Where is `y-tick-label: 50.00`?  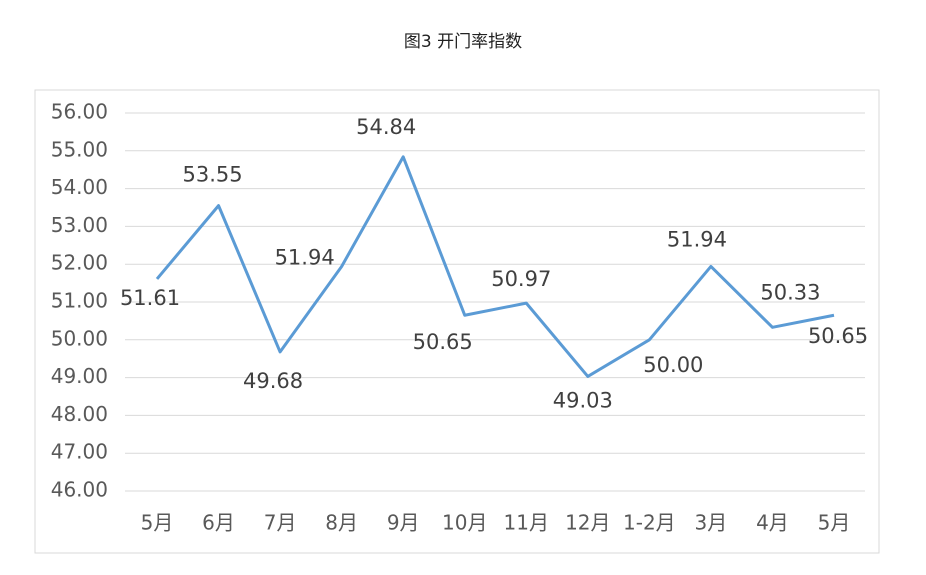
y-tick-label: 50.00 is located at coordinates (79, 338).